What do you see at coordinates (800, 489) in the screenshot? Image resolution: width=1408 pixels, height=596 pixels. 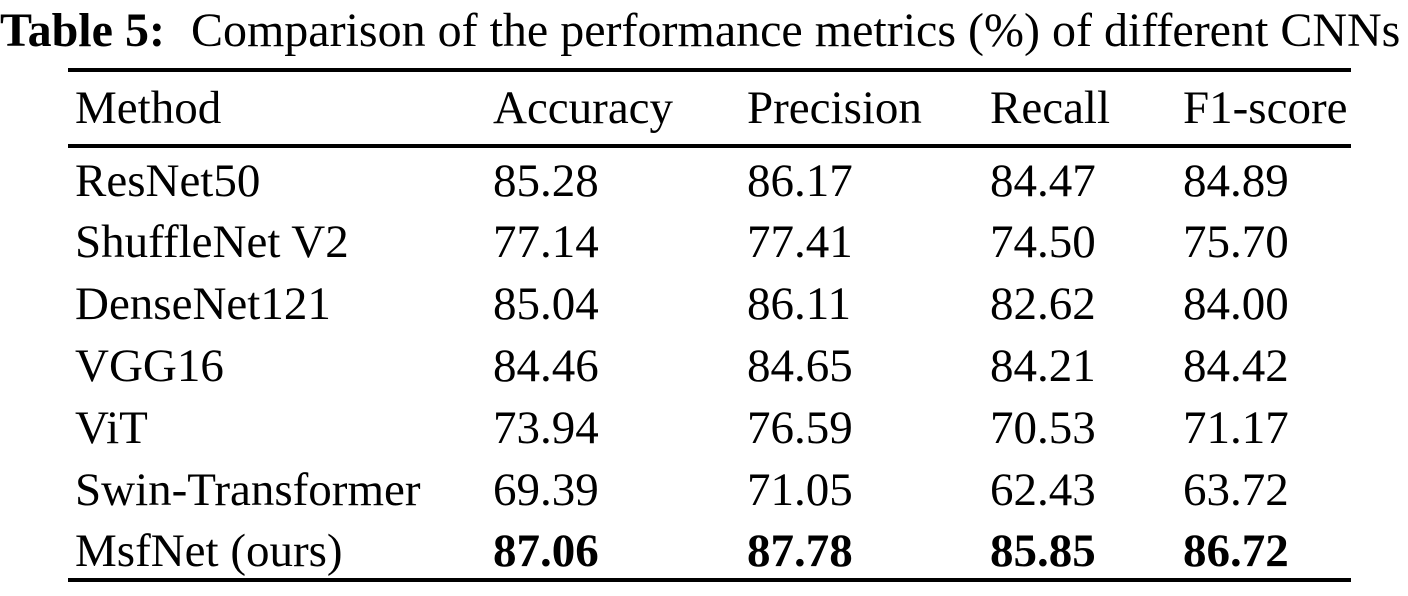 I see `metric-value-cell: 71.05` at bounding box center [800, 489].